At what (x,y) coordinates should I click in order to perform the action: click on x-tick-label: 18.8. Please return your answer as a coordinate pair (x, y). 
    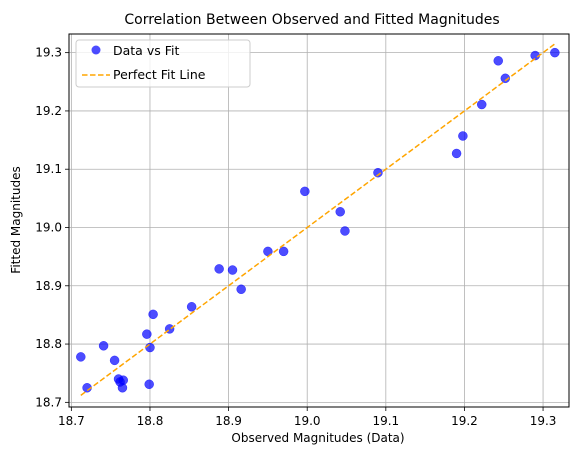
    Looking at the image, I should click on (150, 421).